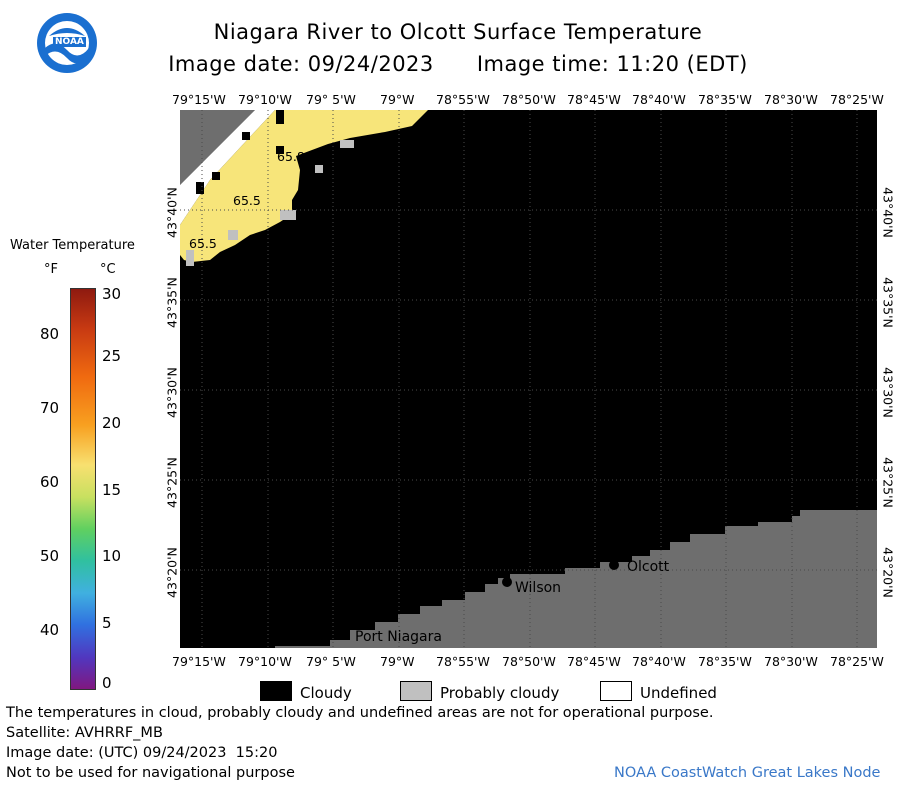 The image size is (916, 790). I want to click on lat-tick-left: 43°30'N, so click(172, 392).